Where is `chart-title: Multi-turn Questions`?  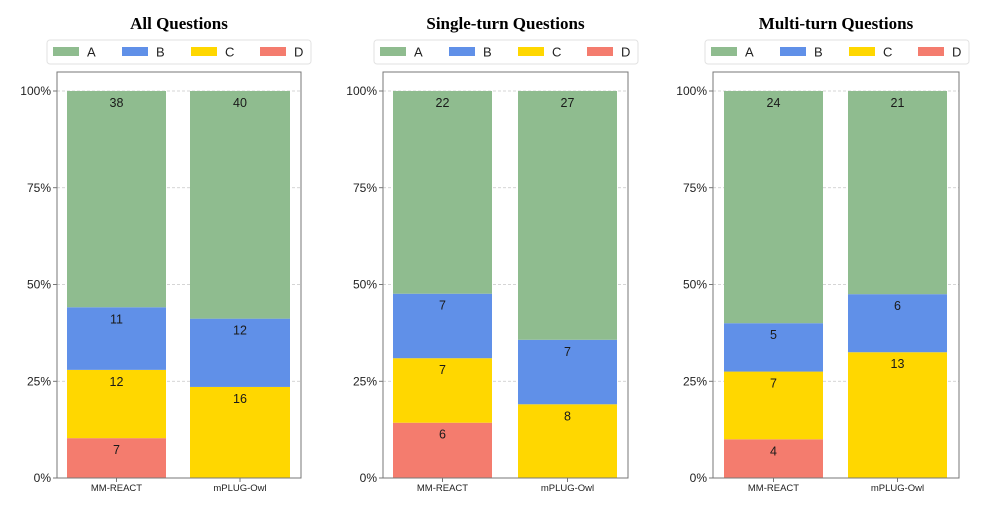
chart-title: Multi-turn Questions is located at coordinates (836, 23).